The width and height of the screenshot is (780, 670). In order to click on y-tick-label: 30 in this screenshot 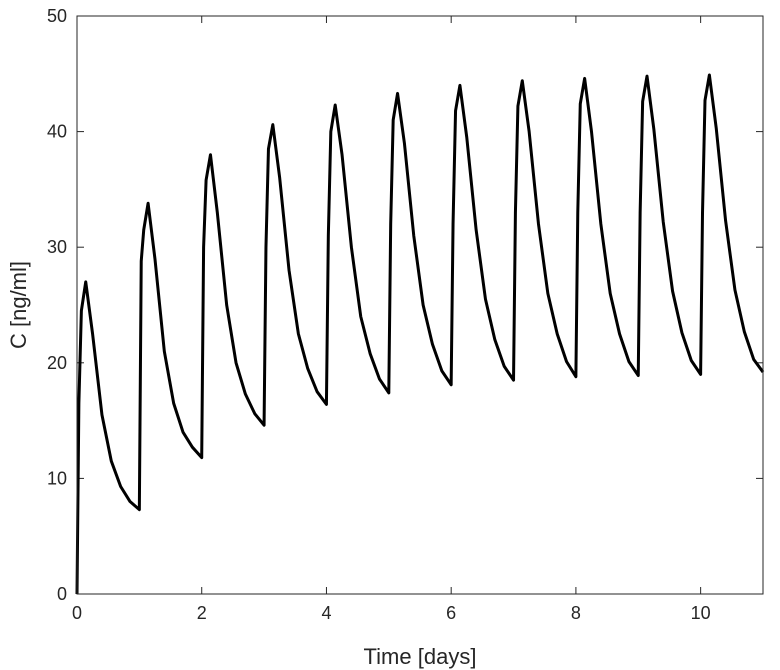, I will do `click(57, 247)`.